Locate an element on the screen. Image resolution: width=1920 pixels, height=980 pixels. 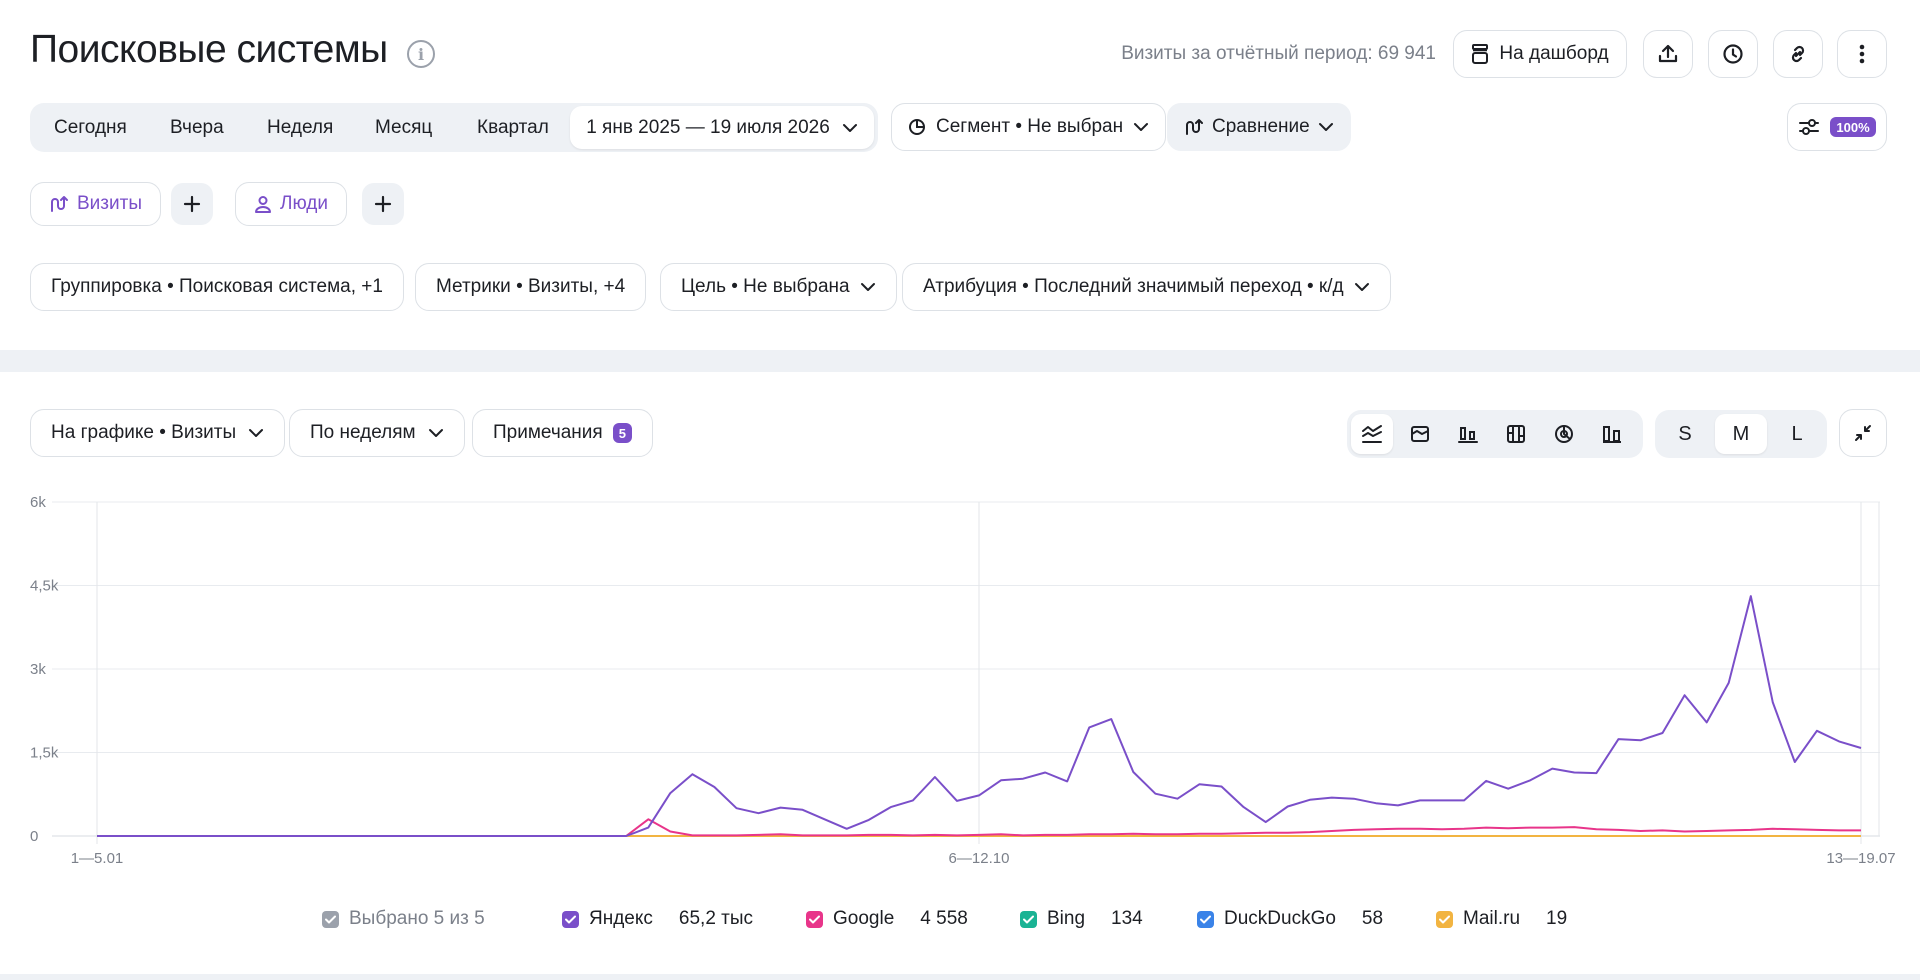
chart-metric-dropdown: На графике • Визиты is located at coordinates (158, 433).